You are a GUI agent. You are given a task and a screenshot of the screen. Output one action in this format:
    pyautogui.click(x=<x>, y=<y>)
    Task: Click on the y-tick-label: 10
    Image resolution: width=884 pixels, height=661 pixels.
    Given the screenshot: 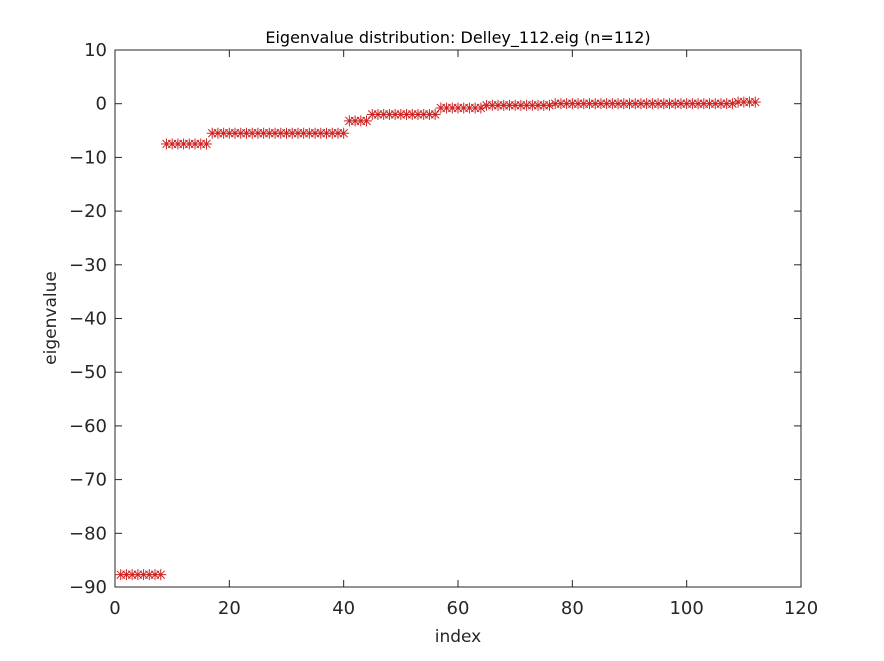 What is the action you would take?
    pyautogui.click(x=95, y=50)
    